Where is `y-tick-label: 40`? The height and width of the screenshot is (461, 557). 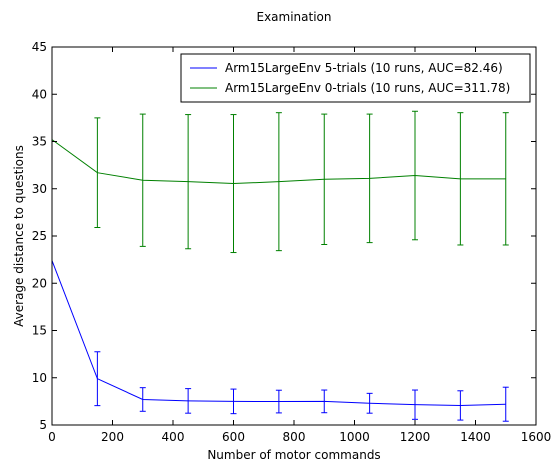 y-tick-label: 40 is located at coordinates (39, 94).